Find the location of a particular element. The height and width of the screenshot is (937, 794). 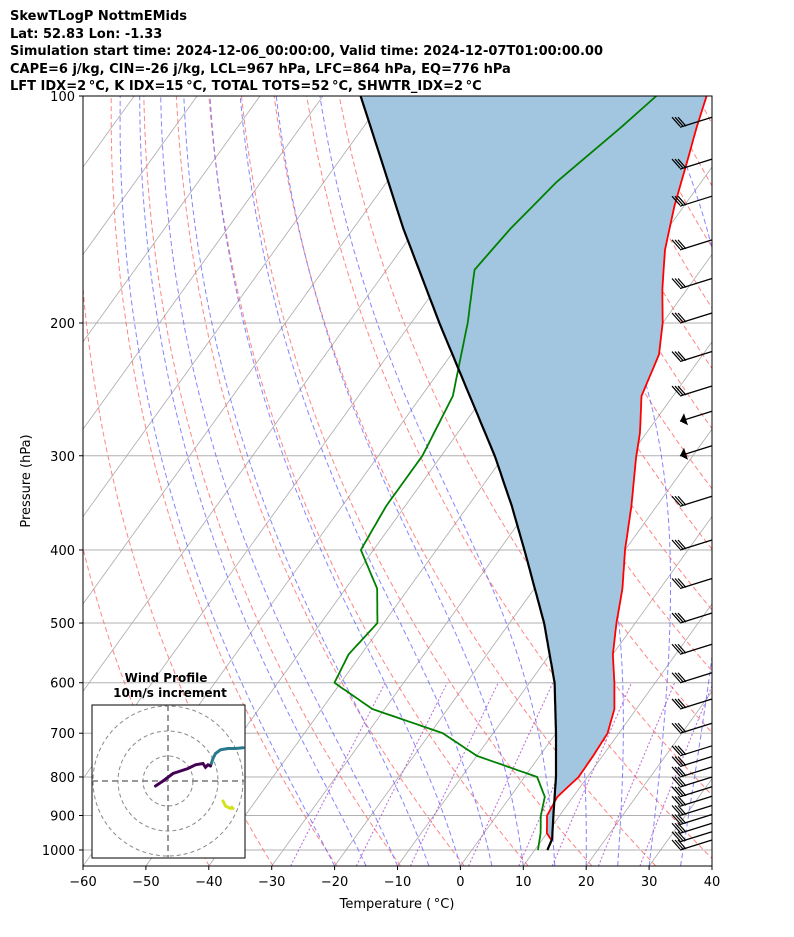

x-tick-label: 10 is located at coordinates (523, 882).